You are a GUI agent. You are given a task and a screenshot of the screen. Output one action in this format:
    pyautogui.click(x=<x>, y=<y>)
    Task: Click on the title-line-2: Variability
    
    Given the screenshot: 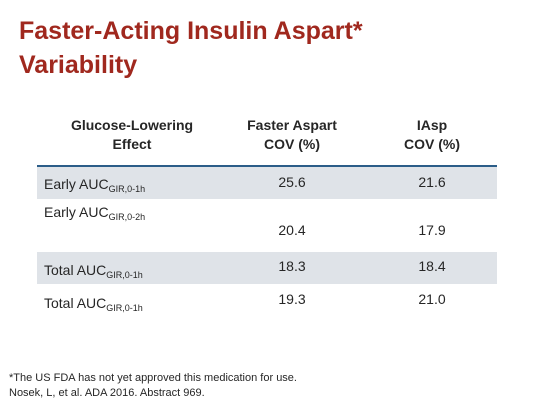 What is the action you would take?
    pyautogui.click(x=78, y=65)
    